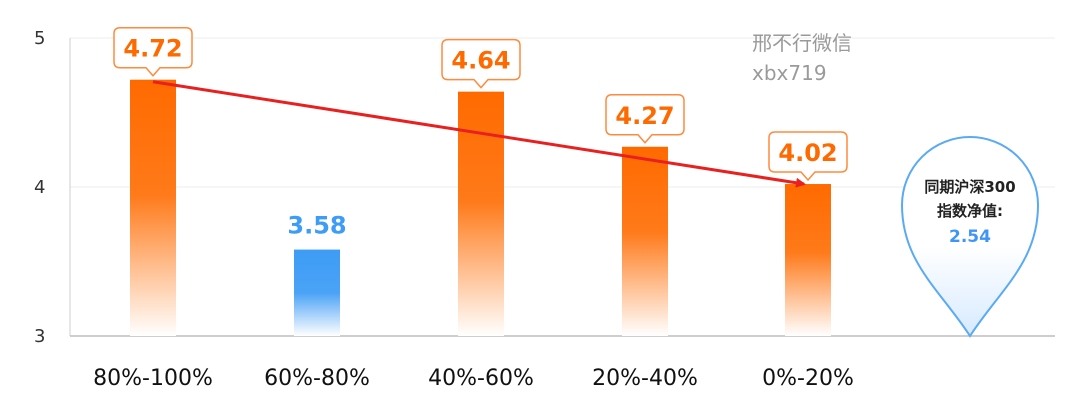  What do you see at coordinates (645, 378) in the screenshot?
I see `x-tick-label: 20%-40%` at bounding box center [645, 378].